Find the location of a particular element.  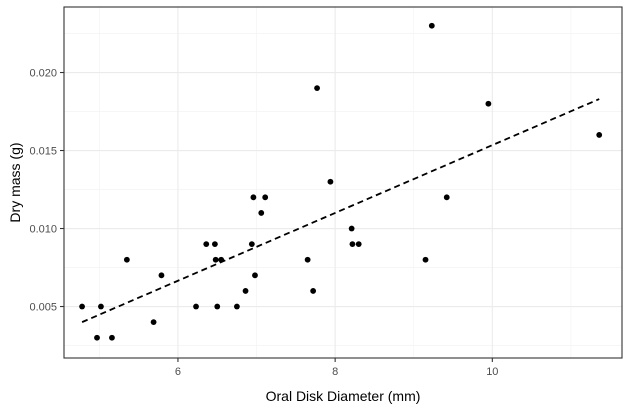

y-tick-label: 0.010 is located at coordinates (43, 230).